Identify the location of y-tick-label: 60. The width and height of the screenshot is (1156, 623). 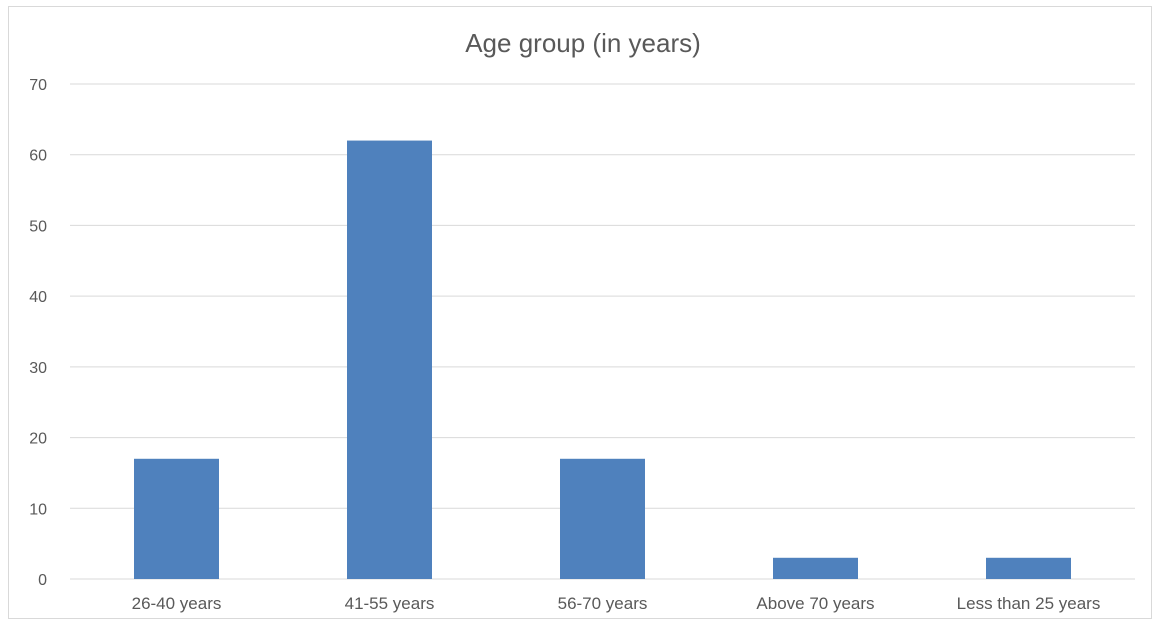
(38, 156).